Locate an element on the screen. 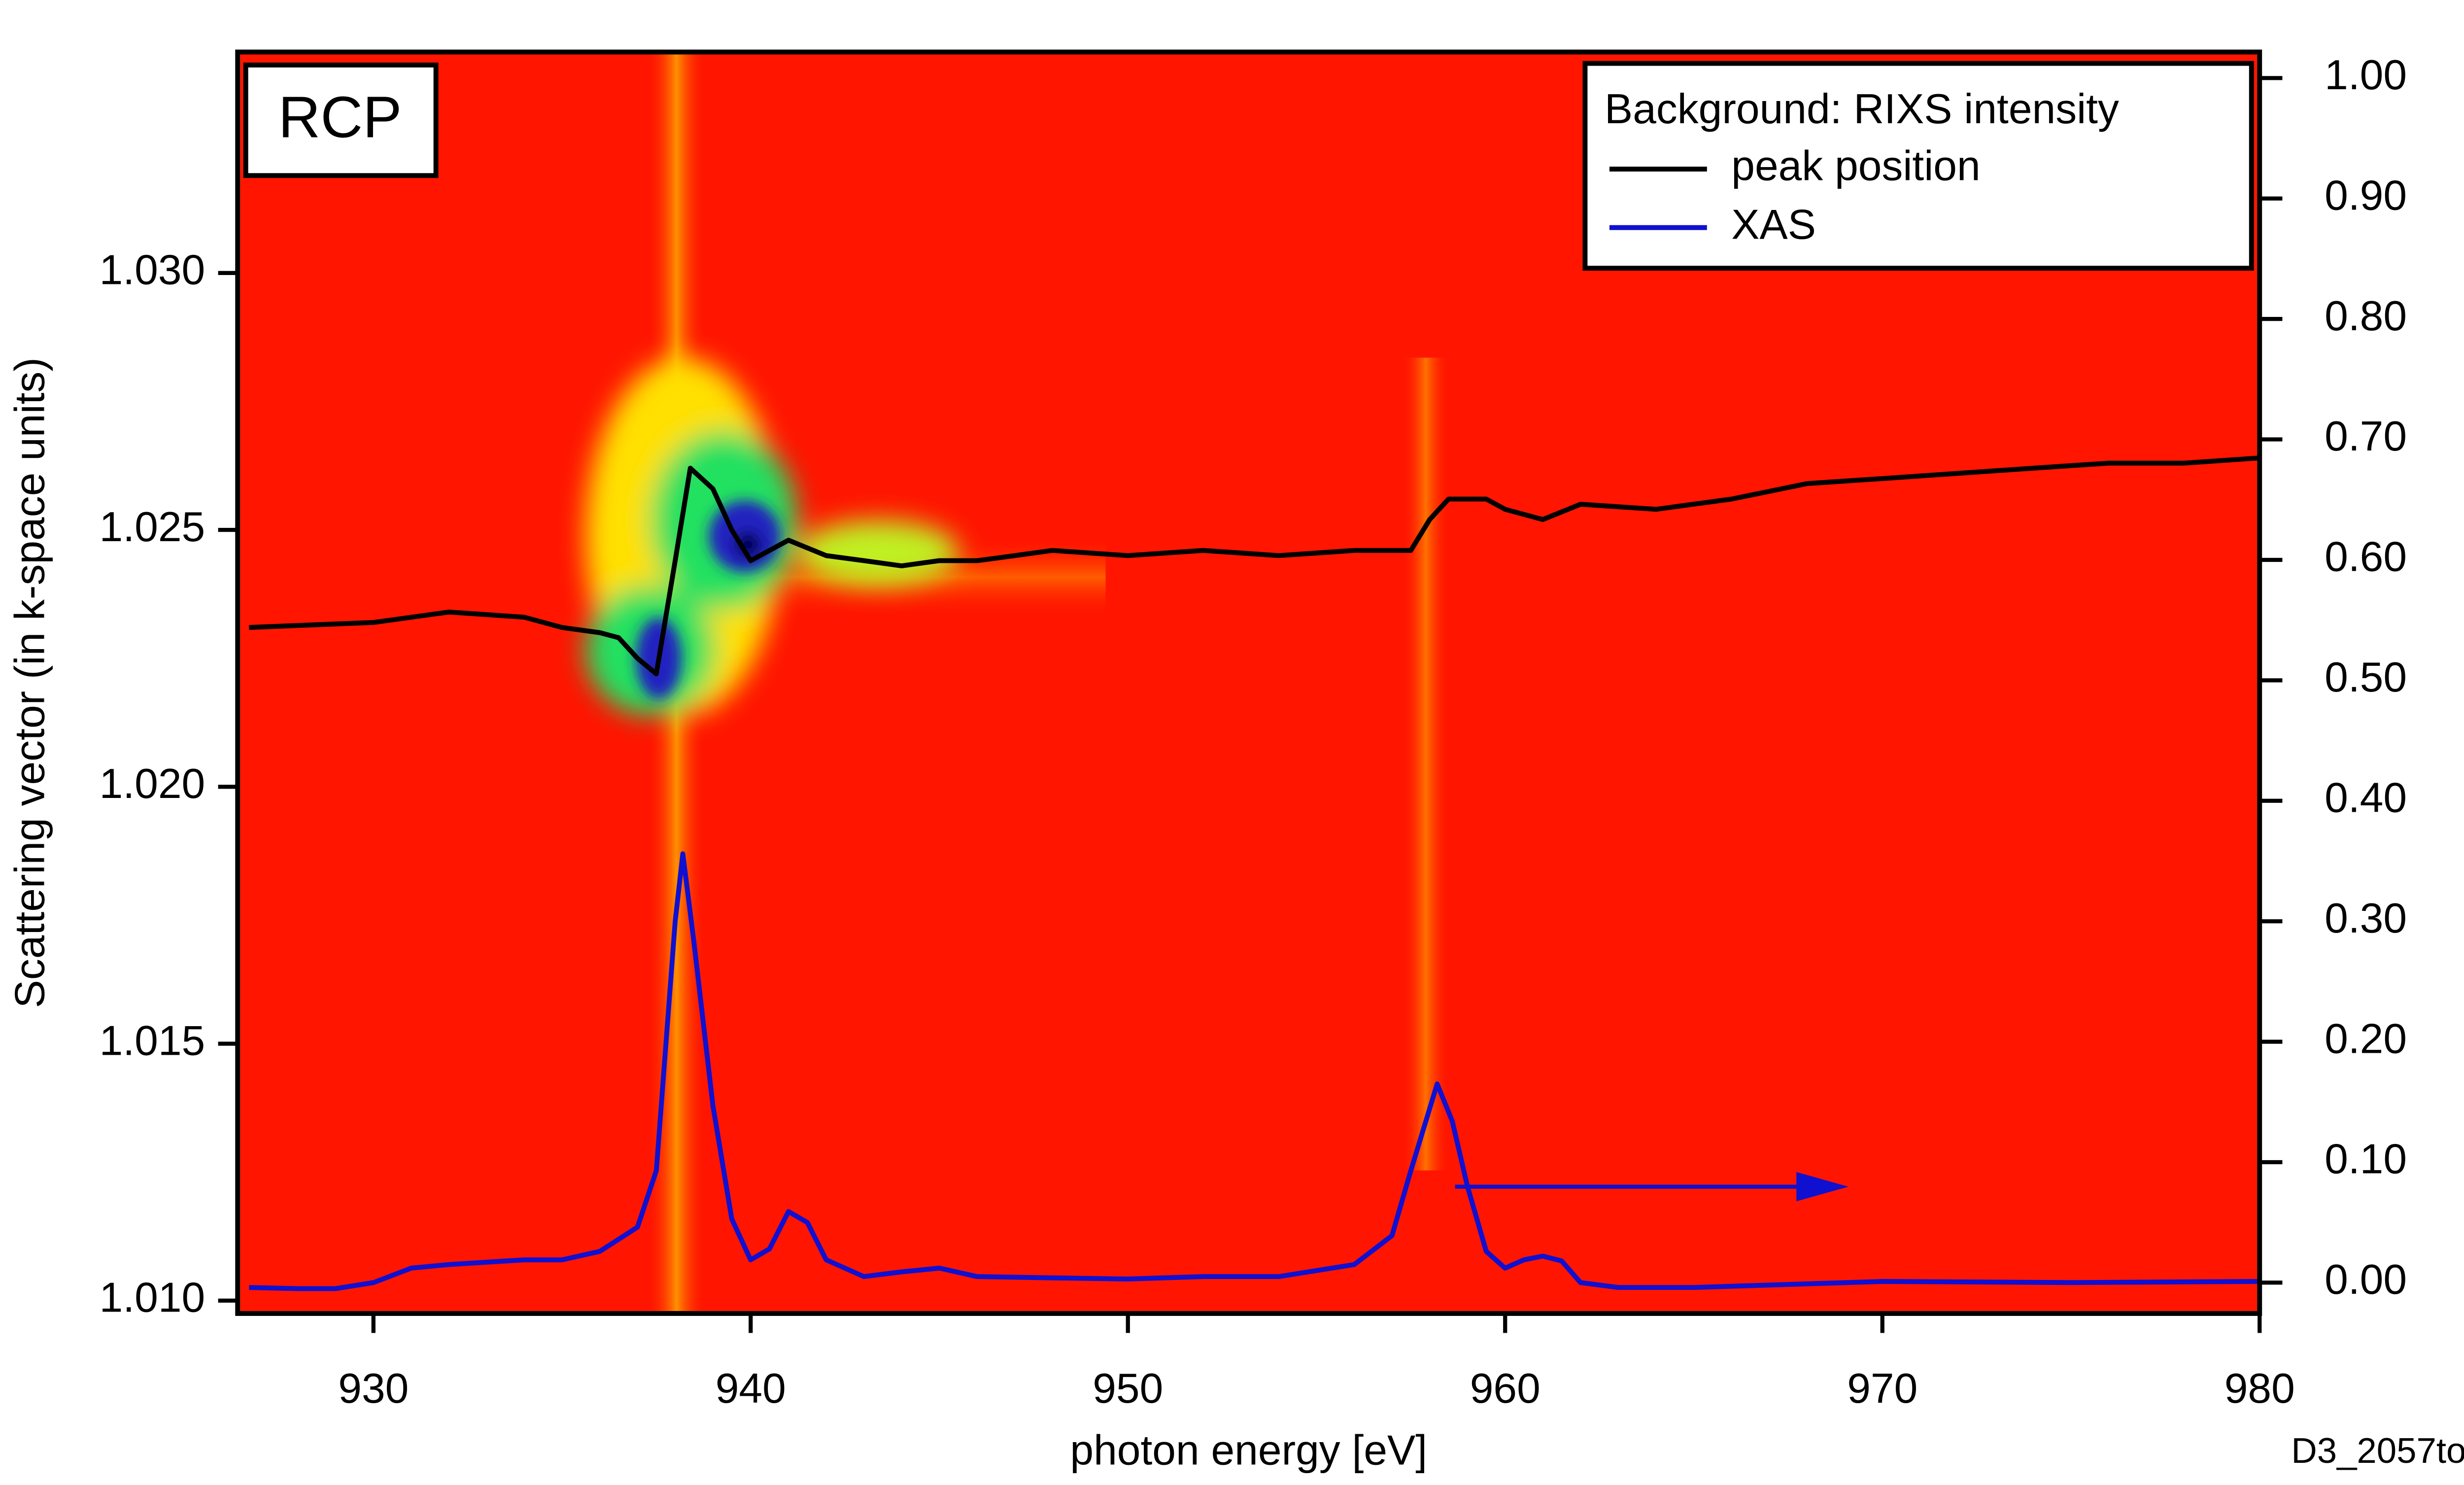  y2-tick-label: 1.00 is located at coordinates (2366, 75).